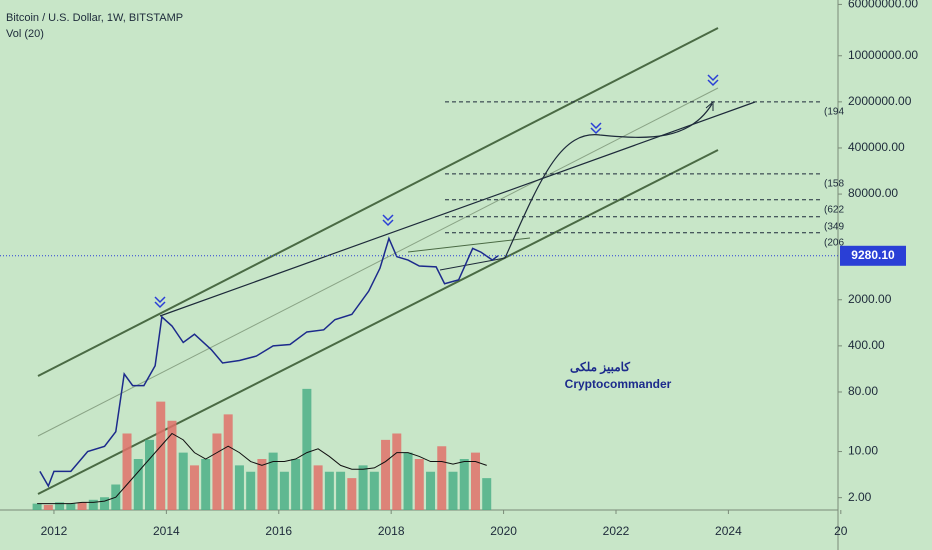 This screenshot has height=550, width=932. What do you see at coordinates (54, 531) in the screenshot?
I see `x-tick-label: 2012` at bounding box center [54, 531].